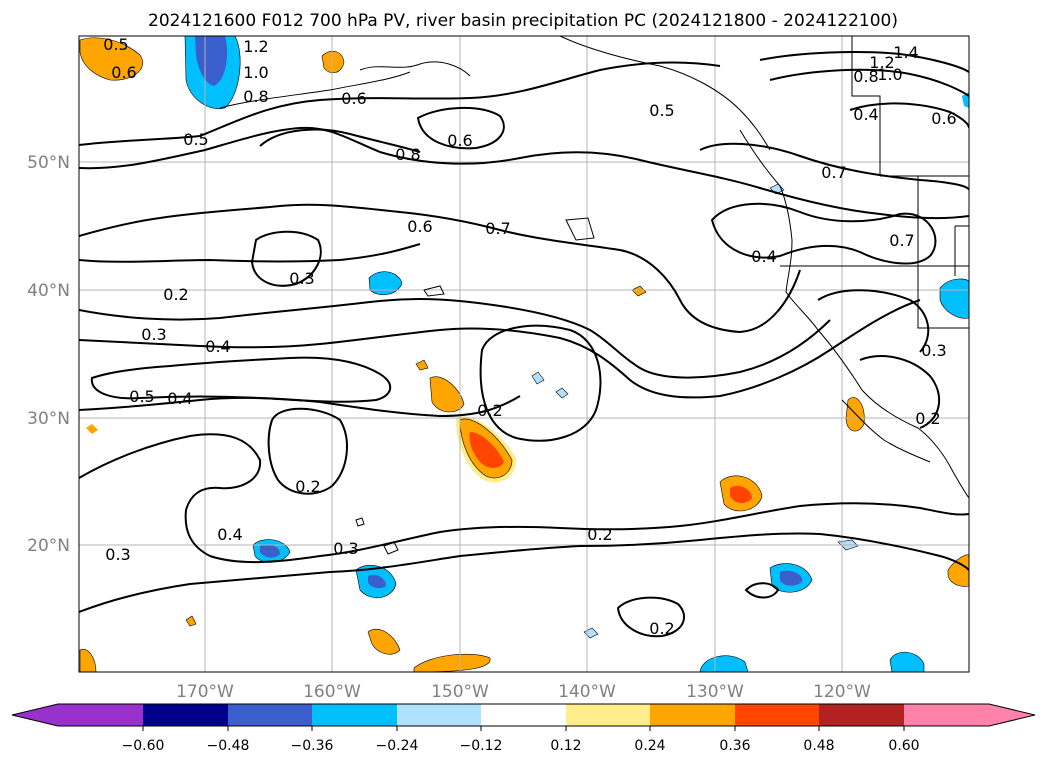  Describe the element at coordinates (665, 93) in the screenshot. I see `coastline-alaska-south` at that location.